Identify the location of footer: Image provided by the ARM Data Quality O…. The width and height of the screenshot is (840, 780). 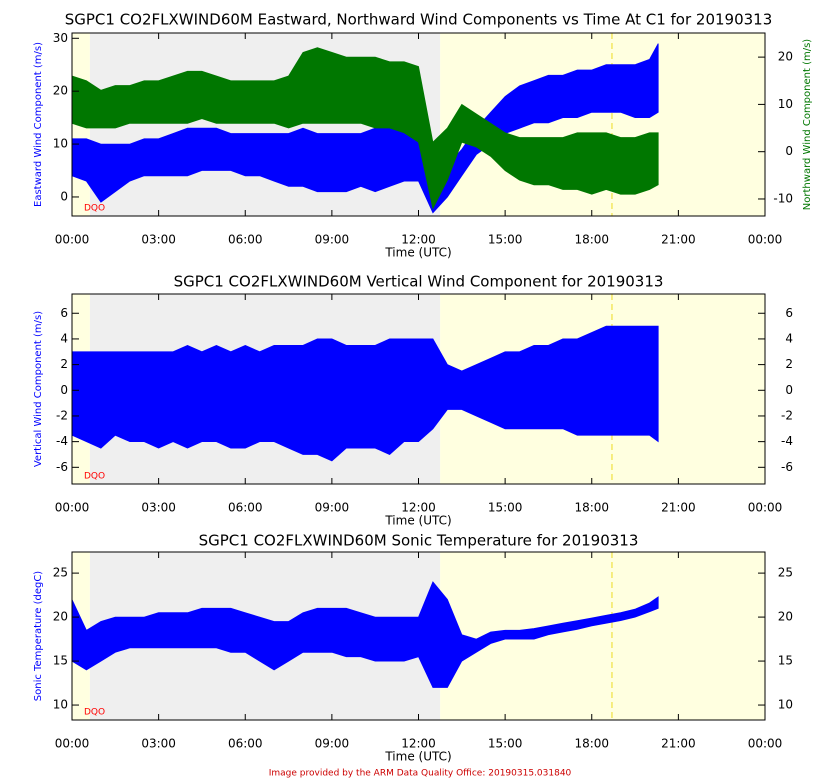
(420, 774).